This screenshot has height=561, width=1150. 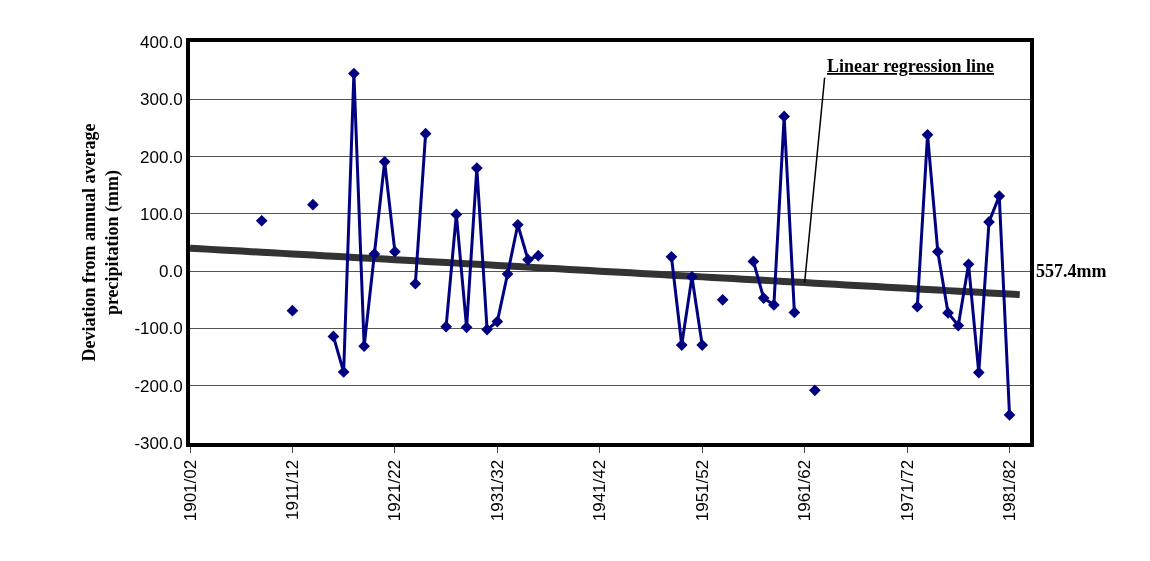 What do you see at coordinates (161, 157) in the screenshot?
I see `y-tick-label: 200.0` at bounding box center [161, 157].